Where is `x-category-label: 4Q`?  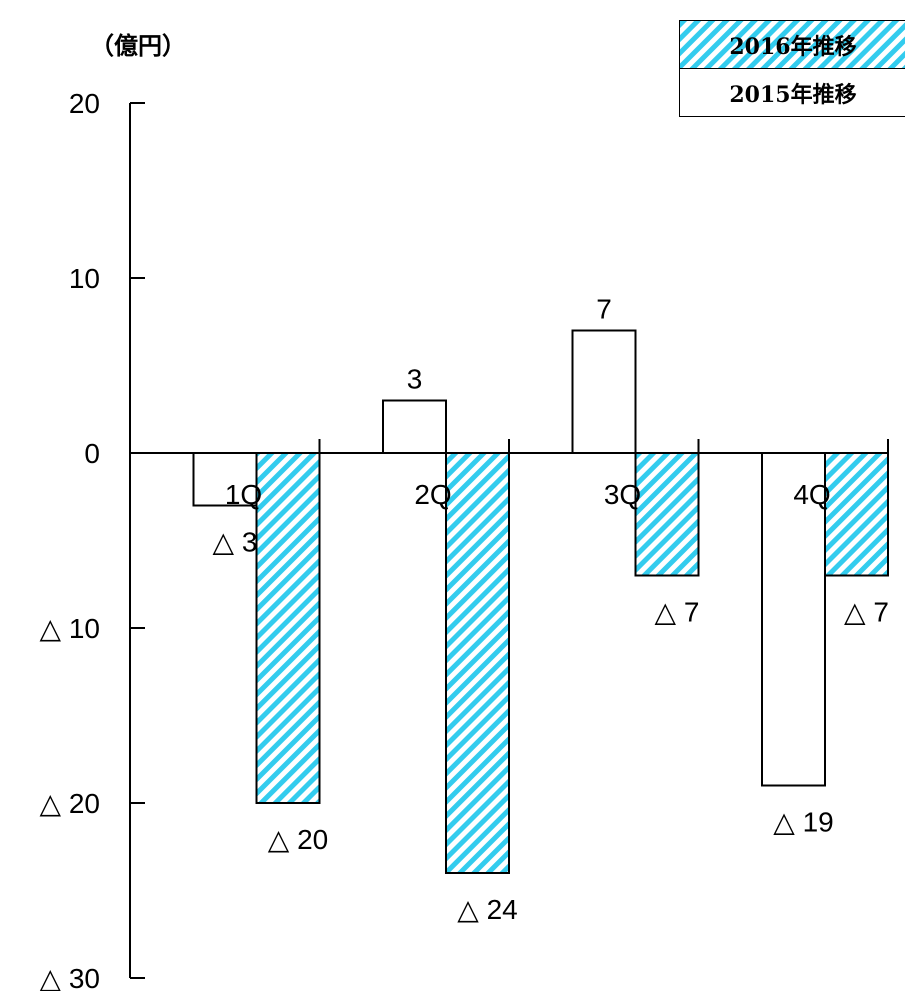 x-category-label: 4Q is located at coordinates (811, 494).